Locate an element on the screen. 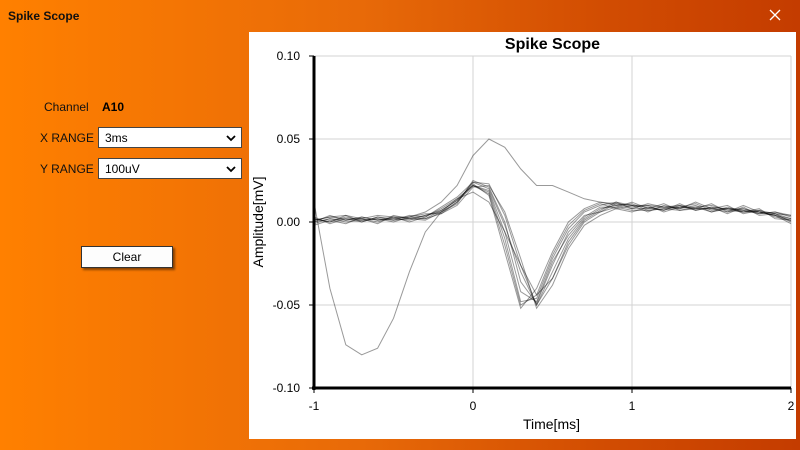  y-range-dropdown: 100uV is located at coordinates (170, 168).